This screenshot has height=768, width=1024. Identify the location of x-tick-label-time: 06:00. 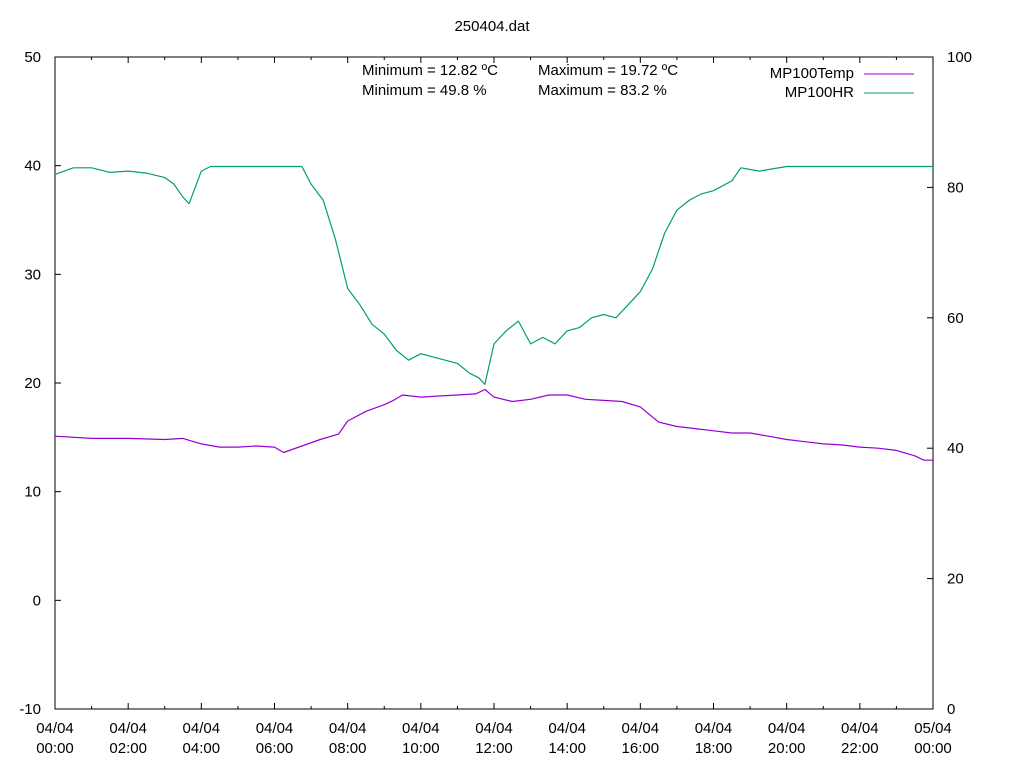
(275, 748).